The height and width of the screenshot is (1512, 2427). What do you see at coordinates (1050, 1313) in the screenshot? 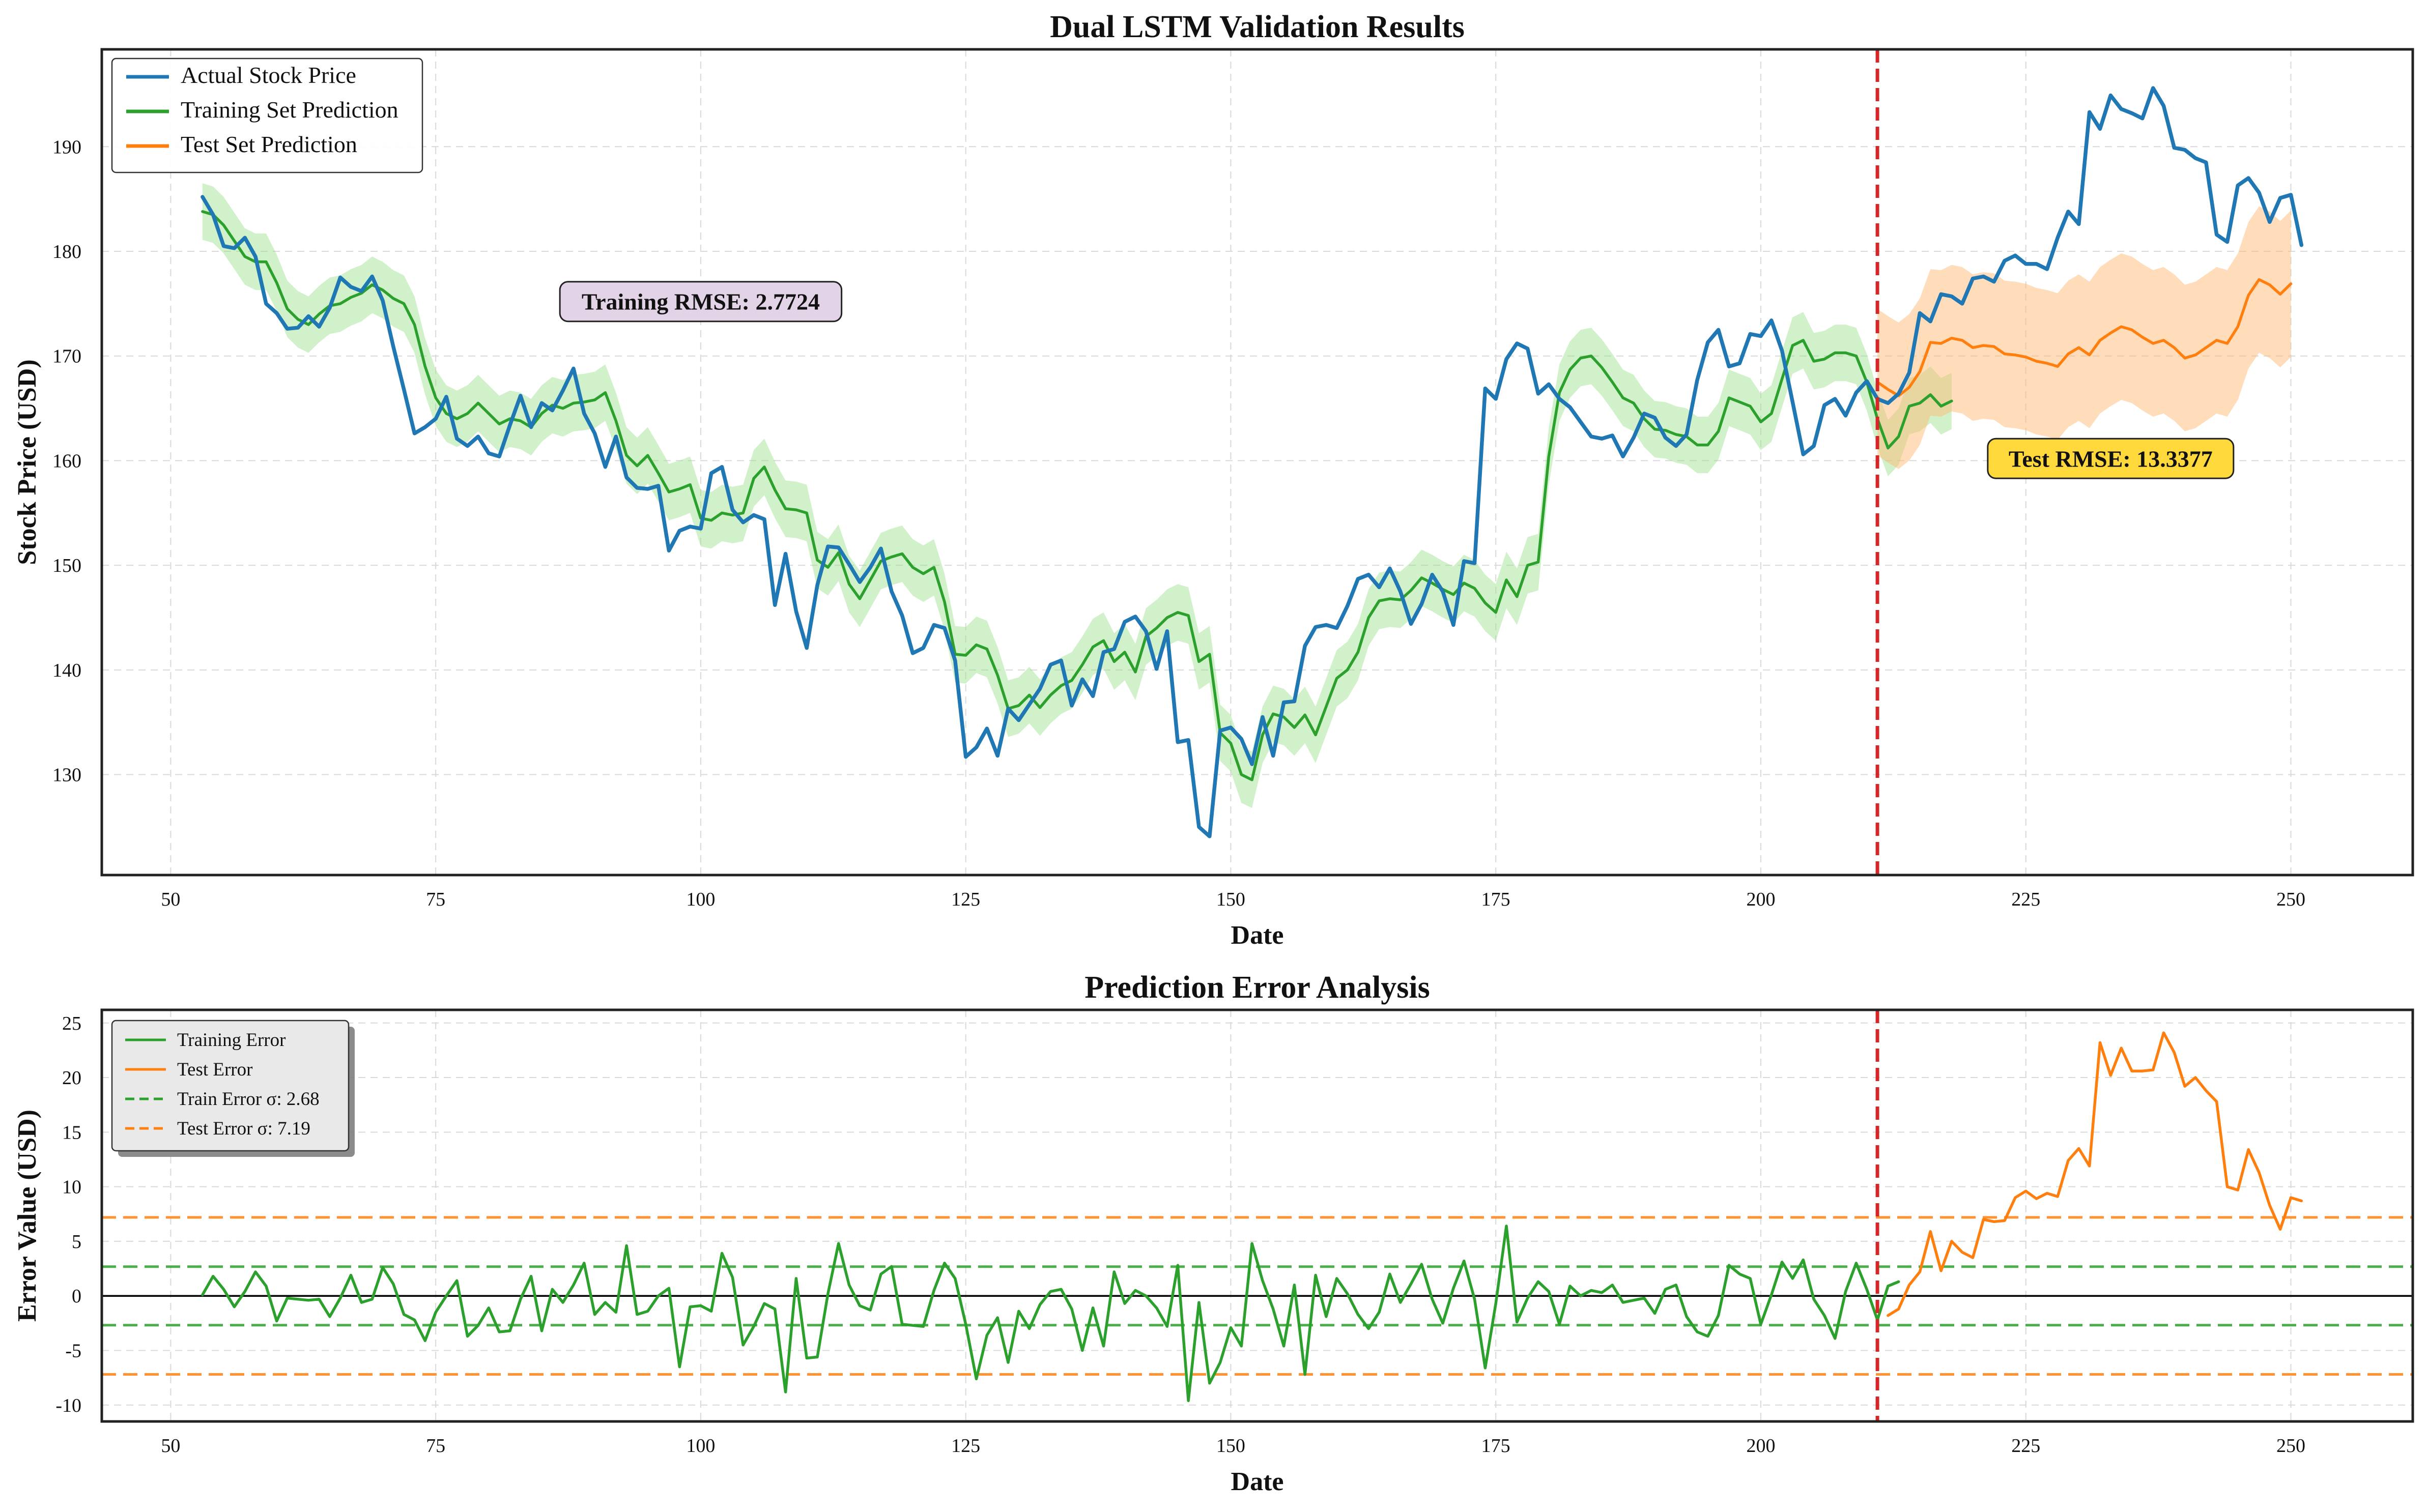
I see `train-series-line` at bounding box center [1050, 1313].